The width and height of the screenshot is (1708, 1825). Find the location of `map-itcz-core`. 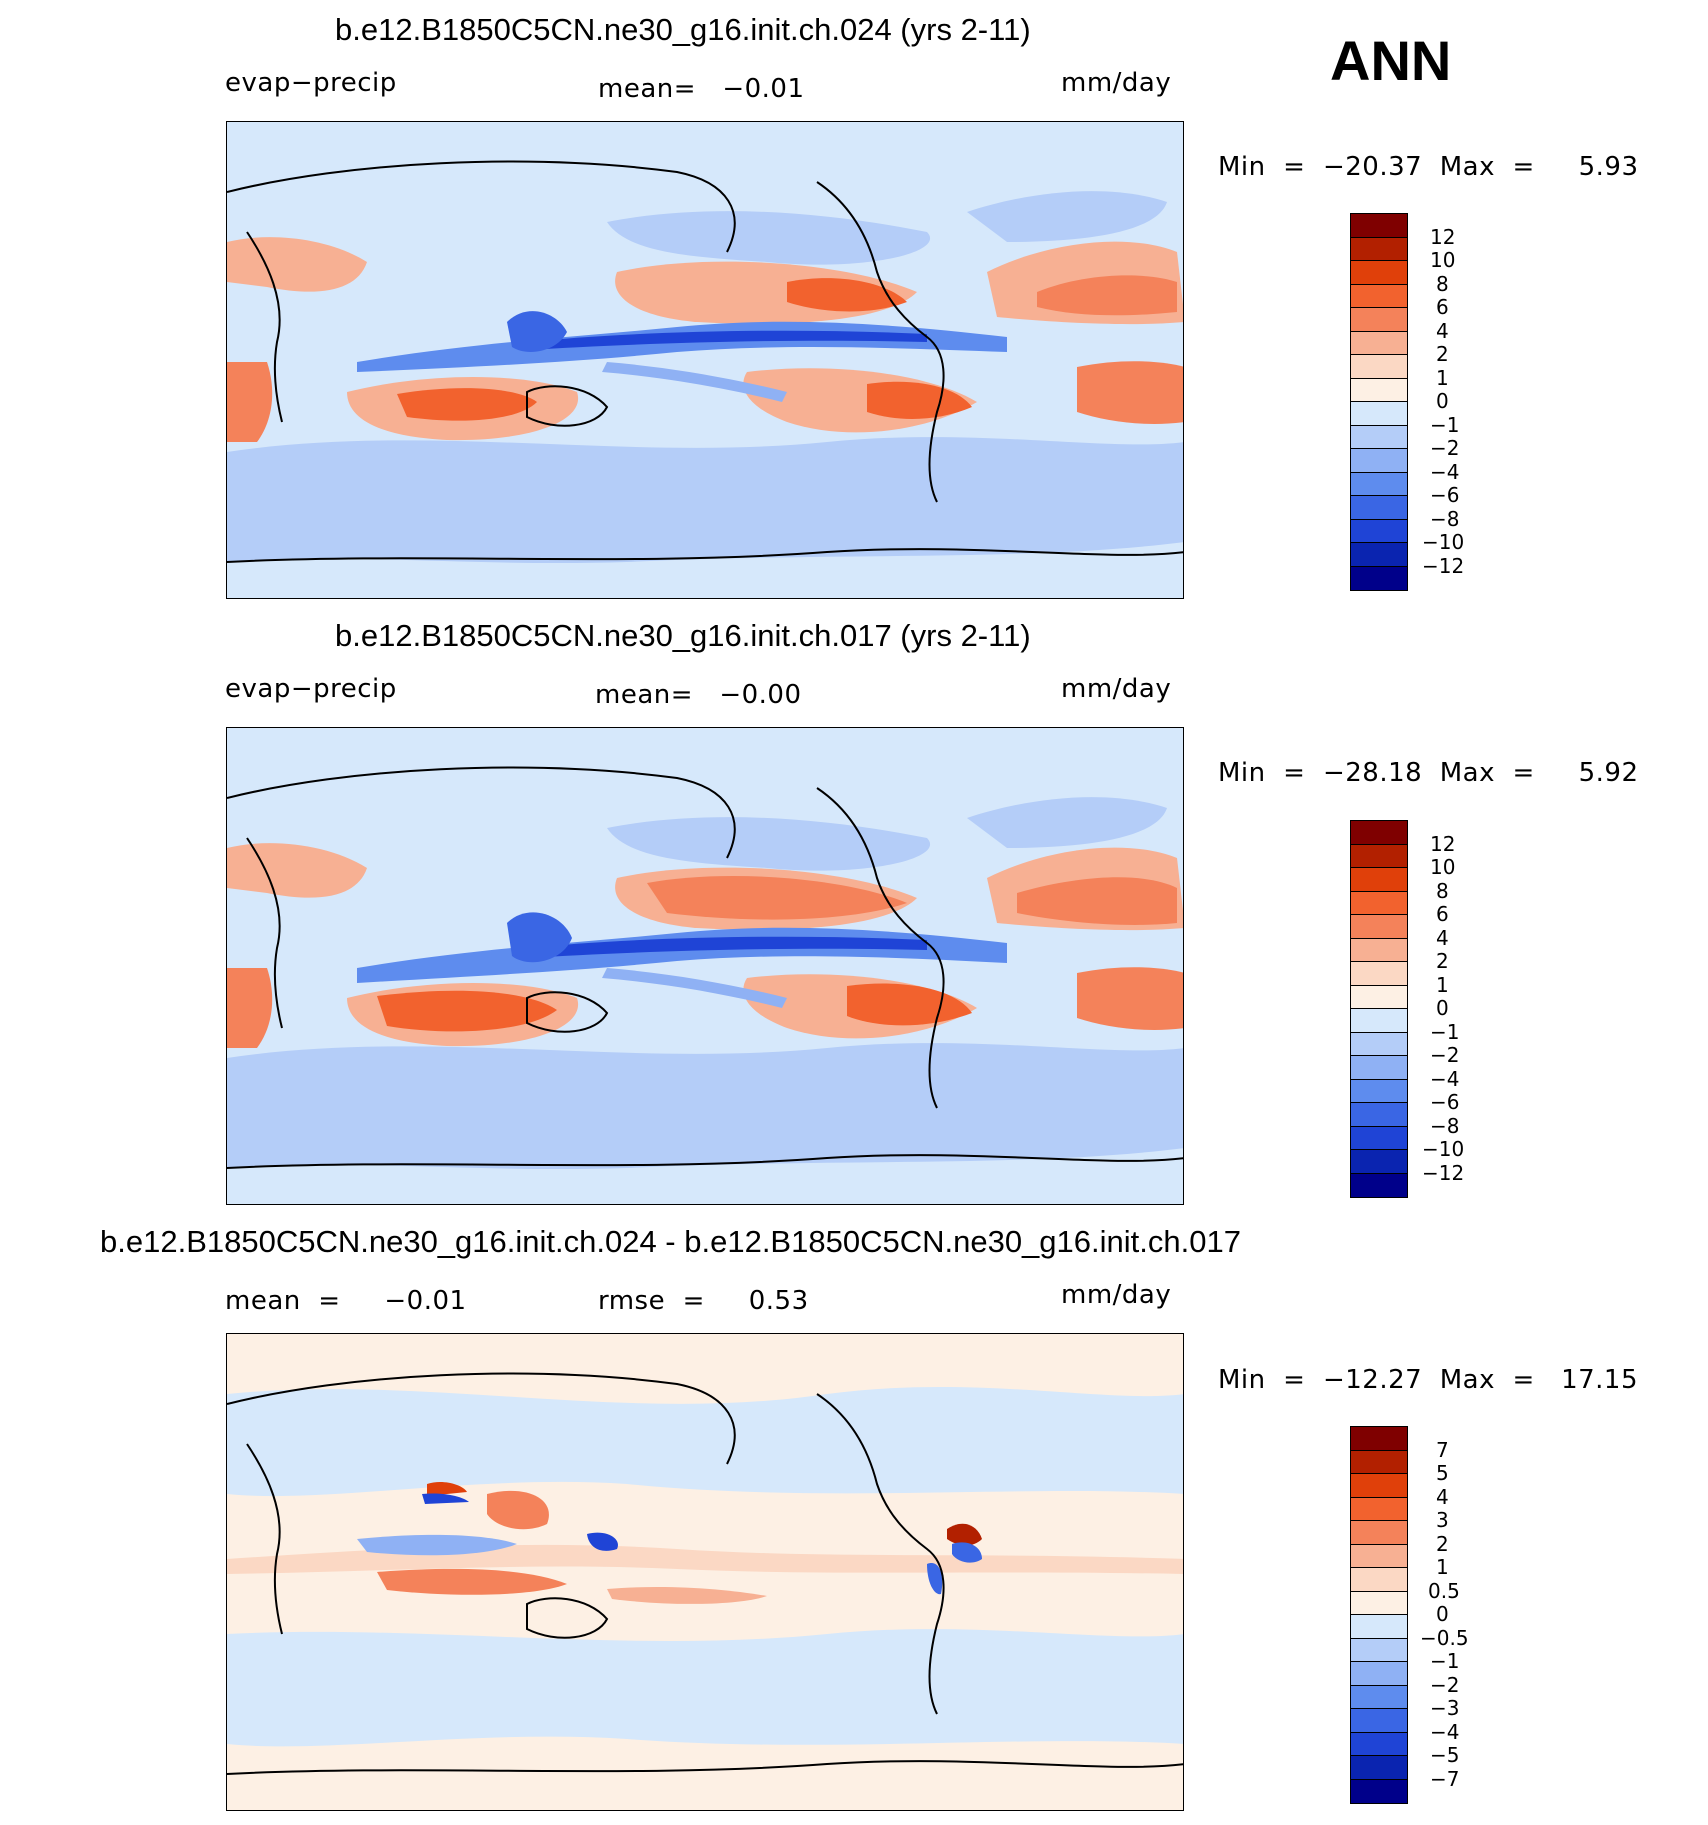

map-itcz-core is located at coordinates (727, 947).